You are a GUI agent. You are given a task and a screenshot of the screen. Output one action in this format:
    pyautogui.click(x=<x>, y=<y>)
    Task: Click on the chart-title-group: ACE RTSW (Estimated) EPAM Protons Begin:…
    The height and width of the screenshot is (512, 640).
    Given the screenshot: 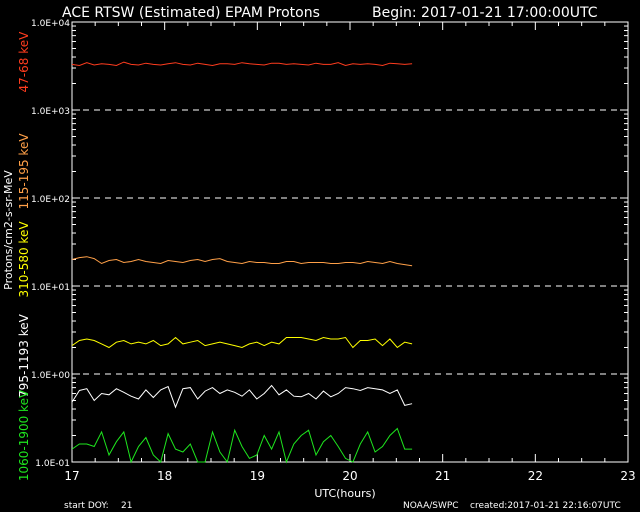 What is the action you would take?
    pyautogui.click(x=330, y=13)
    